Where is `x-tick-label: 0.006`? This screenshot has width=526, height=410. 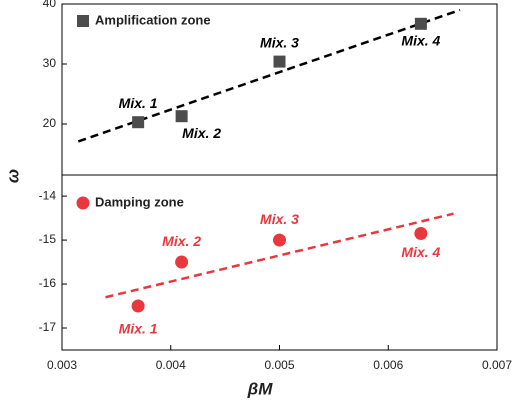
x-tick-label: 0.006 is located at coordinates (388, 365).